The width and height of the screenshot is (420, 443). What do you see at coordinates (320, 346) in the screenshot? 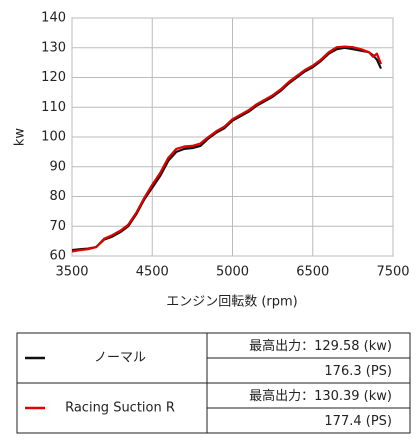
I see `table-value: 最高出力：129.58 (kw)` at bounding box center [320, 346].